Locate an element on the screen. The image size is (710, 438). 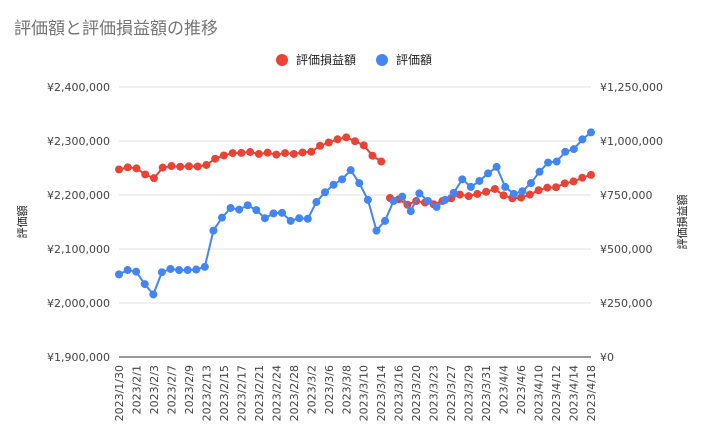
y-tick-label-right: ¥1,250,000 is located at coordinates (631, 87).